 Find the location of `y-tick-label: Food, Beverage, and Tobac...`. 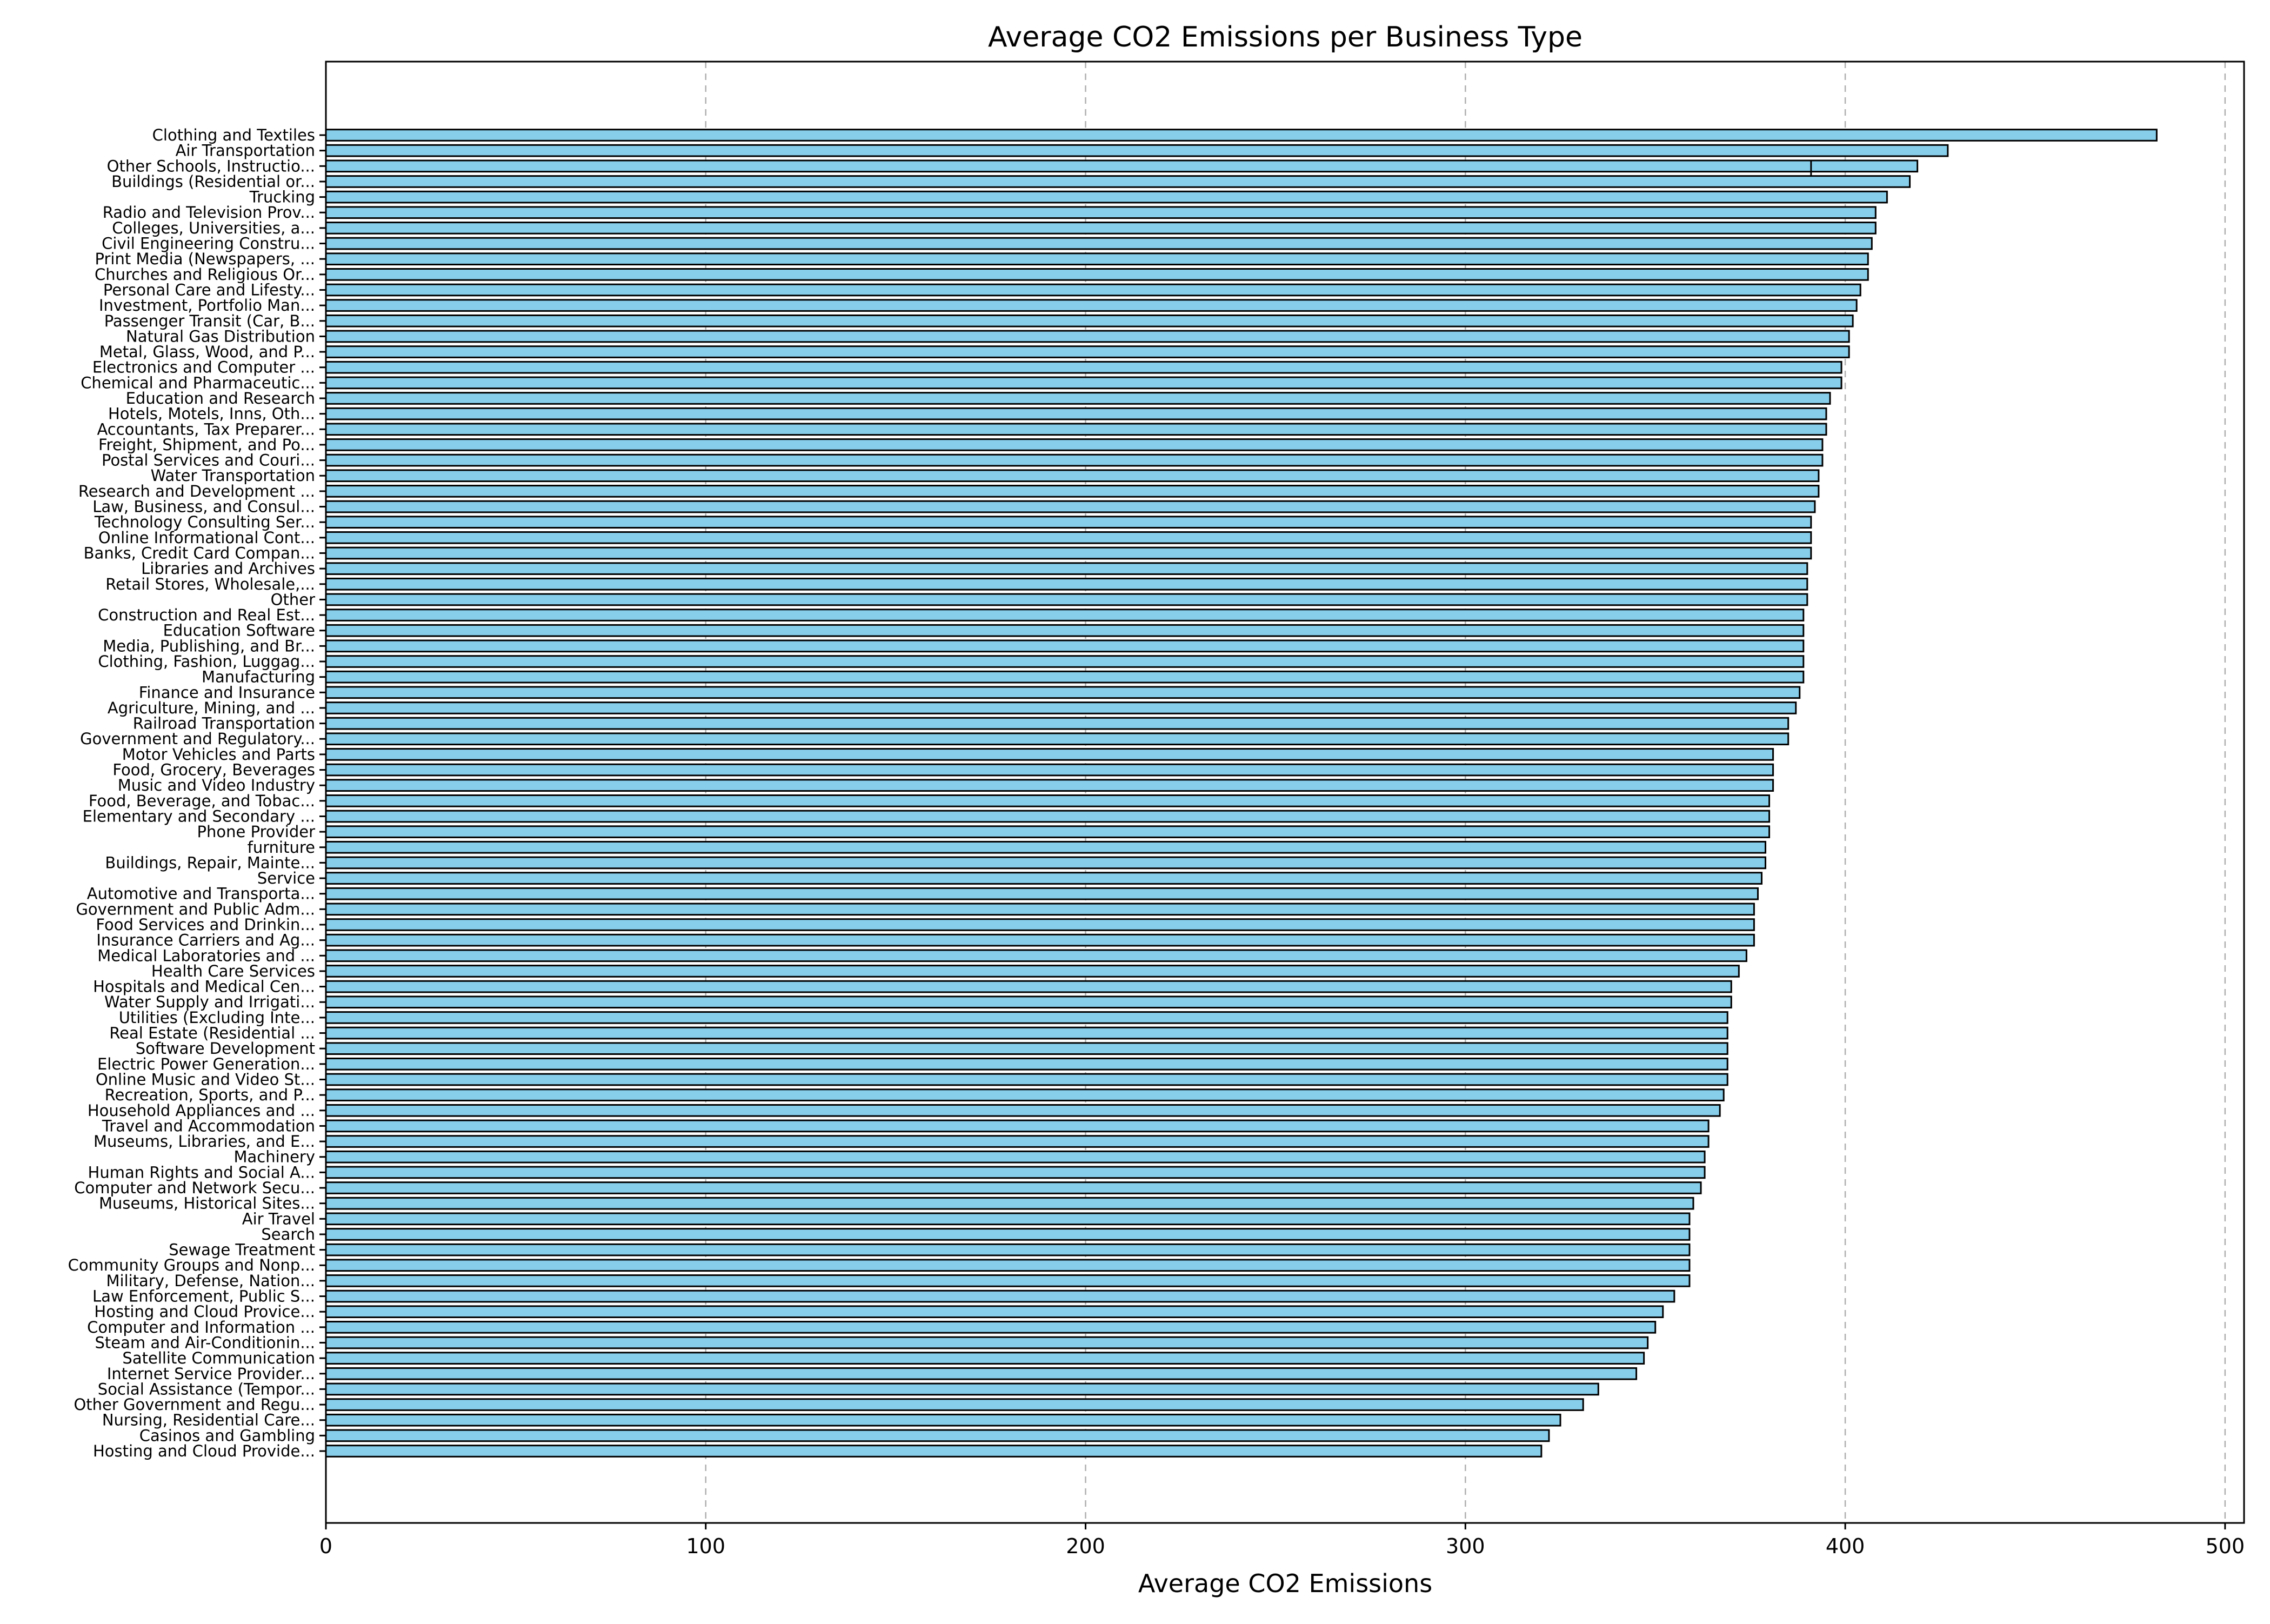

y-tick-label: Food, Beverage, and Tobac... is located at coordinates (202, 801).